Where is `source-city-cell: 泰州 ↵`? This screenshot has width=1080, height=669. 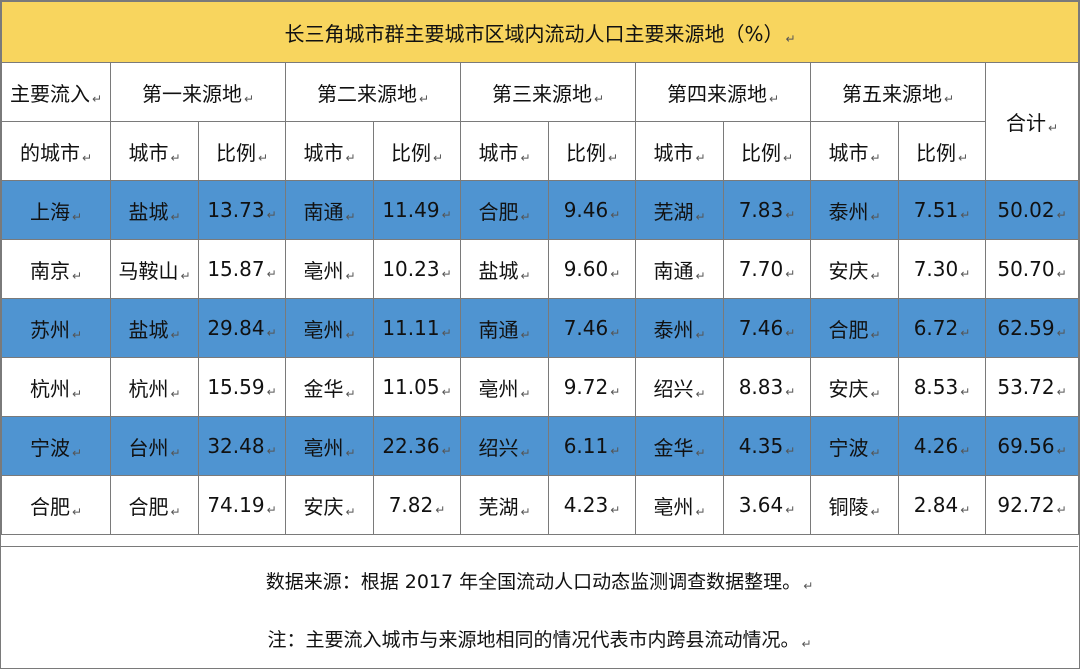 source-city-cell: 泰州 ↵ is located at coordinates (854, 210).